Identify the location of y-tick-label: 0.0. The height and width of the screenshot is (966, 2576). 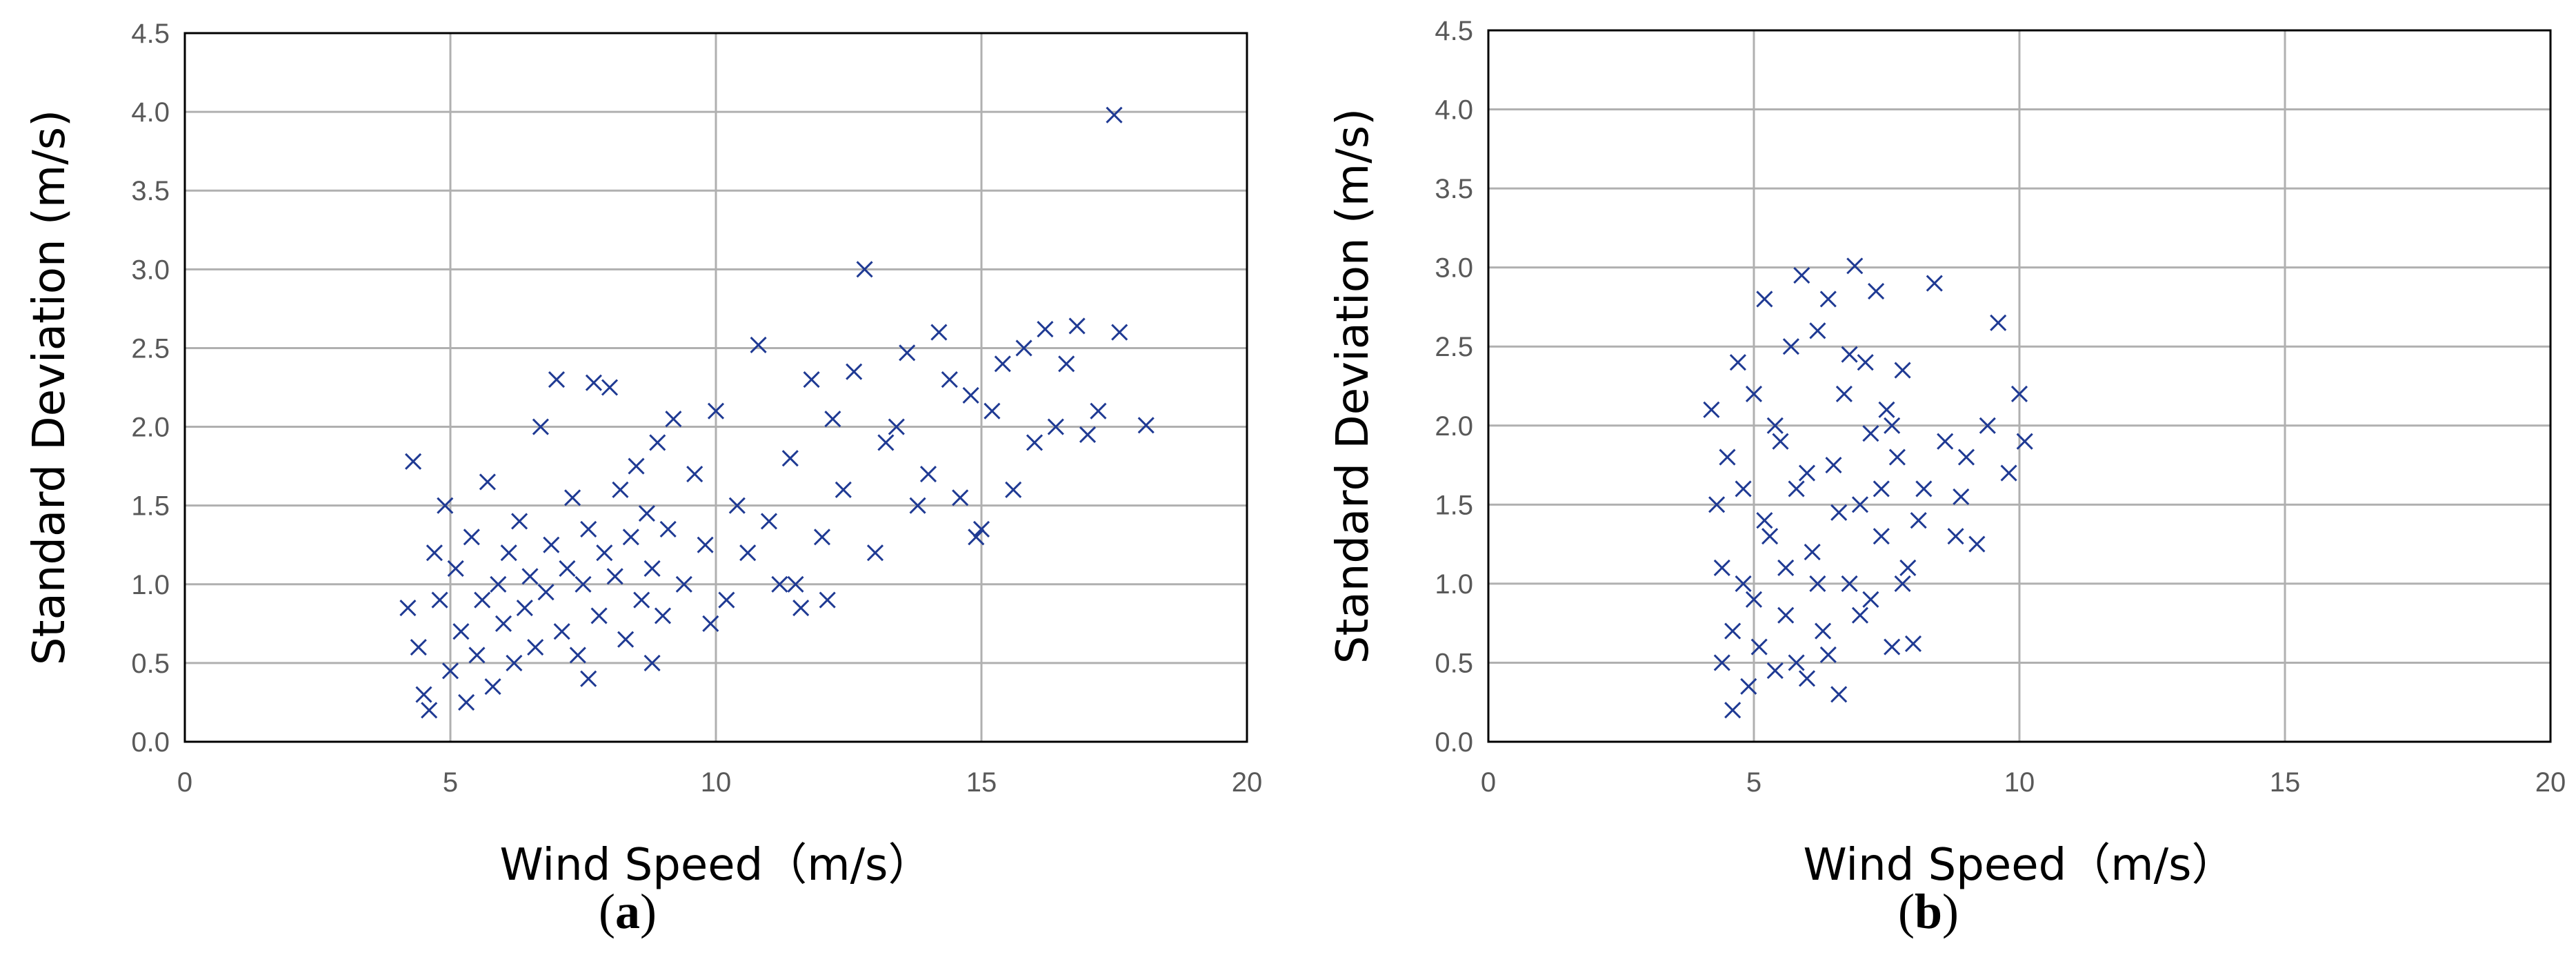
(1454, 742).